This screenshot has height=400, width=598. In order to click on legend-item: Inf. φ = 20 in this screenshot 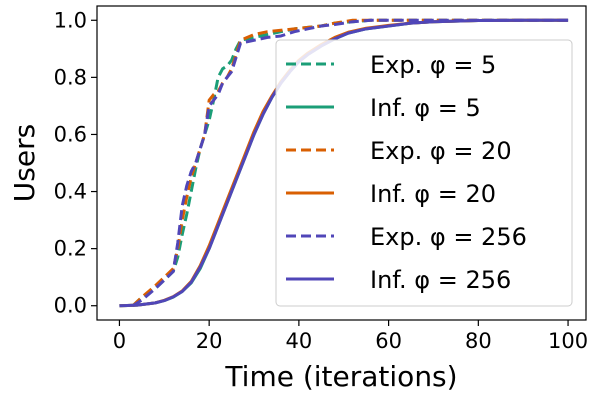, I will do `click(391, 194)`.